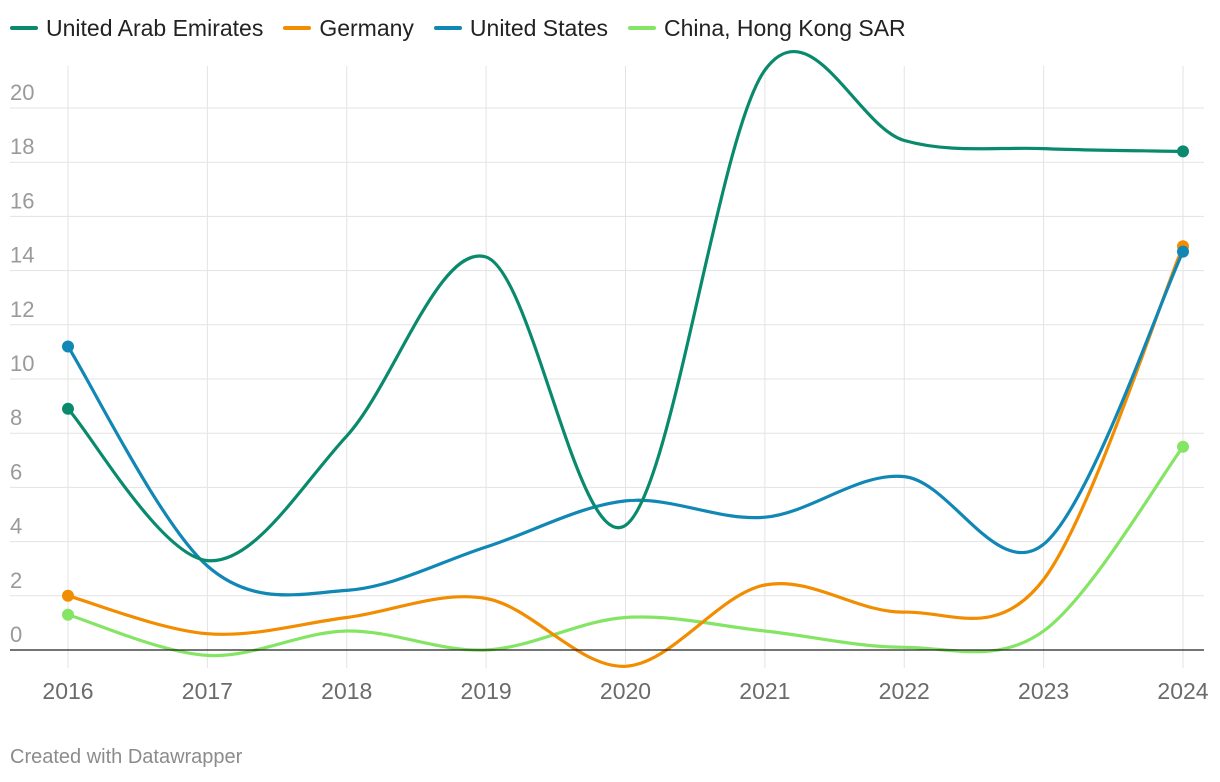 The height and width of the screenshot is (782, 1220). Describe the element at coordinates (16, 417) in the screenshot. I see `y-tick-label: 8` at that location.